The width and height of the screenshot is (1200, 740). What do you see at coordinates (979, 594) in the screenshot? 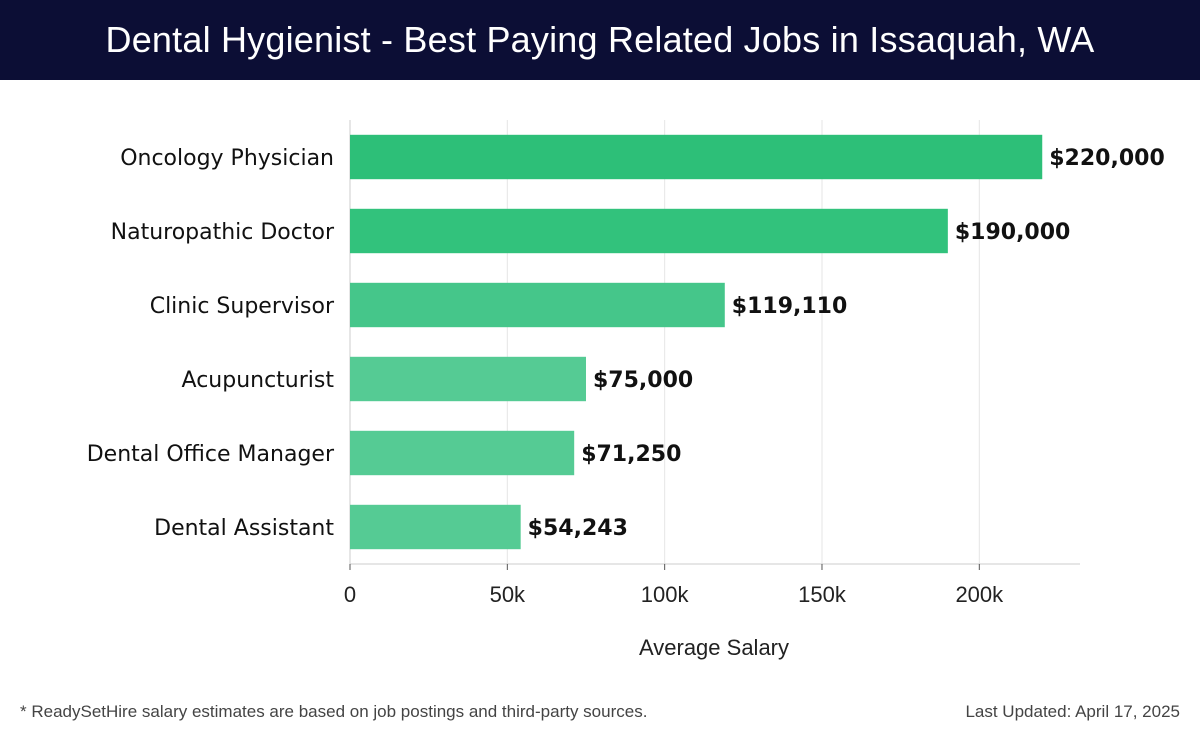
I see `x-tick-label: 200k` at bounding box center [979, 594].